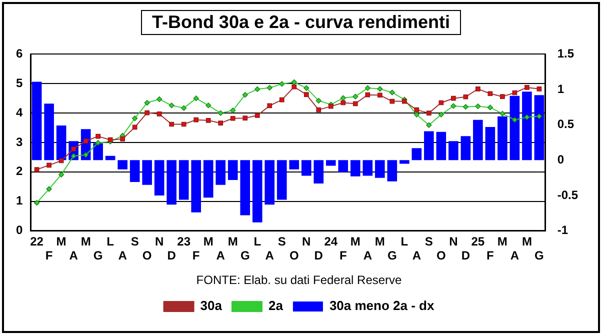  What do you see at coordinates (19, 53) in the screenshot?
I see `y-tick-label: 6` at bounding box center [19, 53].